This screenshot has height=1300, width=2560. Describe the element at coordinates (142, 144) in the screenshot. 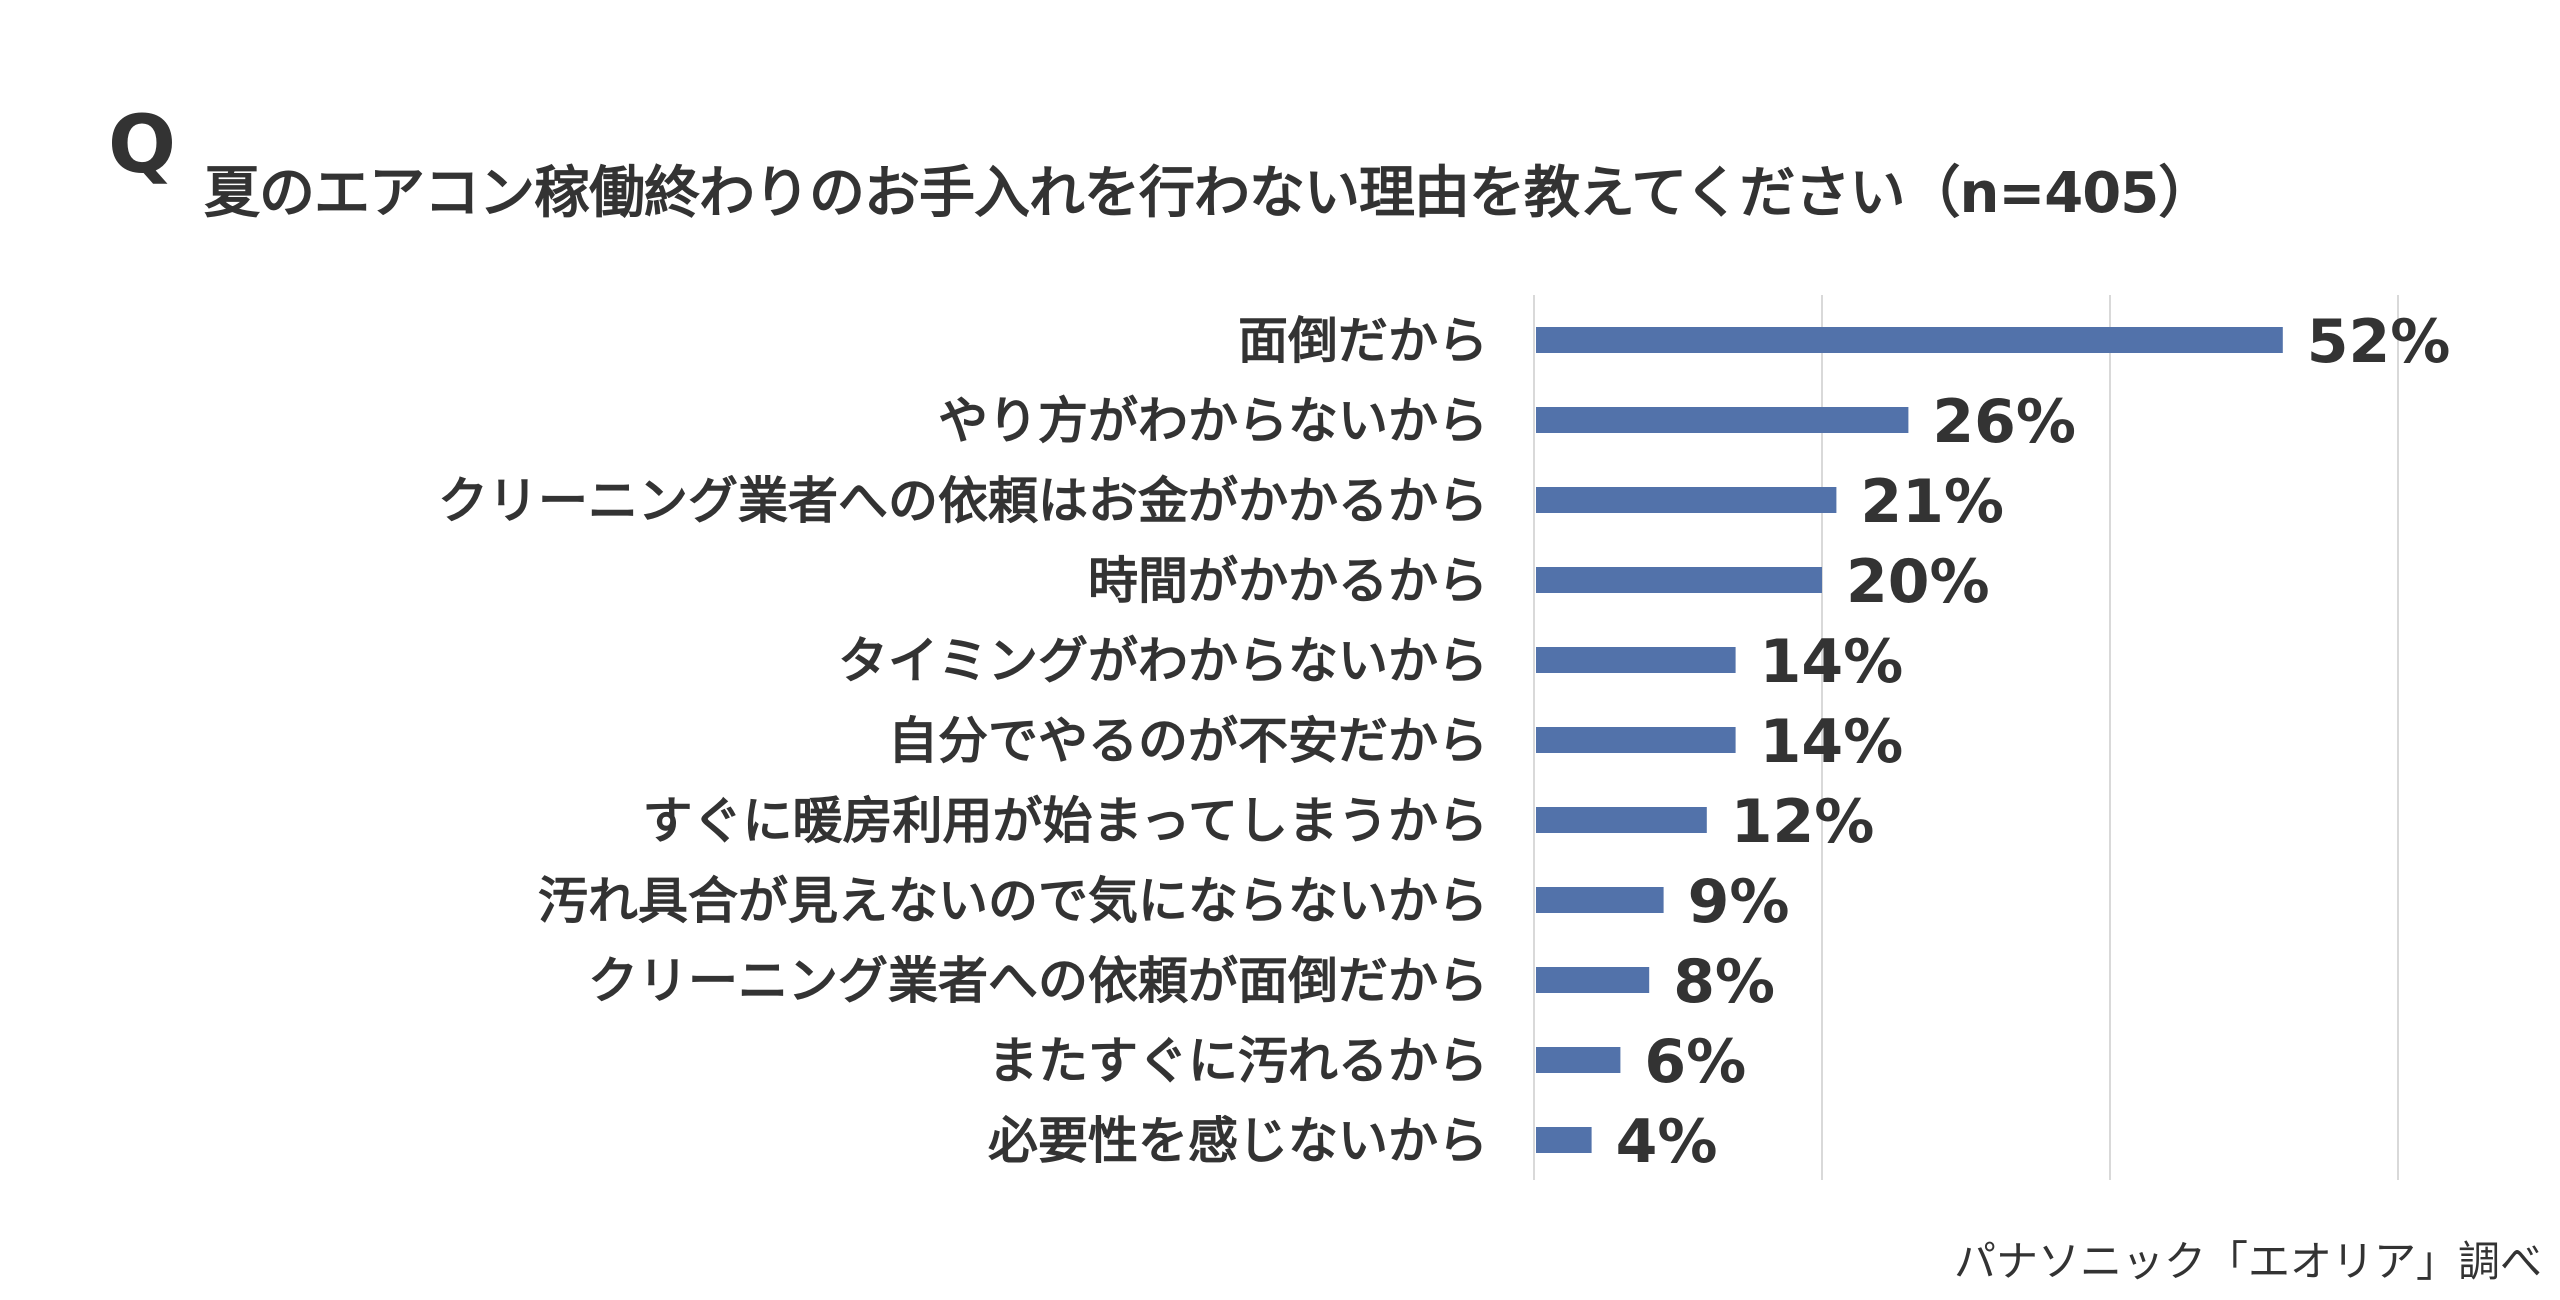

I see `question-mark: Q` at that location.